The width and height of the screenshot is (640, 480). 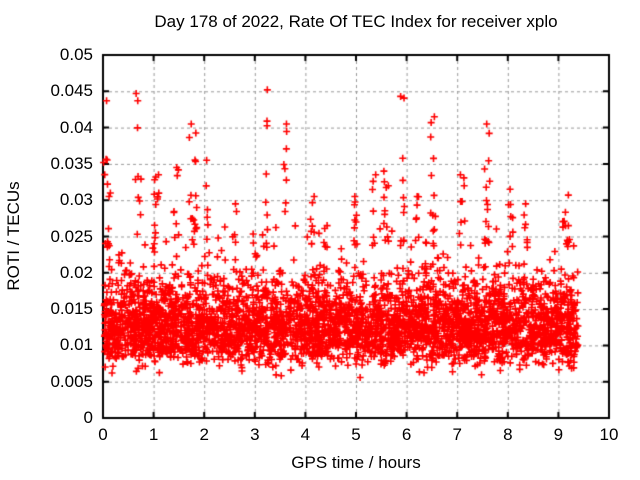 I want to click on y-tick-label: 0.045, so click(x=71, y=91).